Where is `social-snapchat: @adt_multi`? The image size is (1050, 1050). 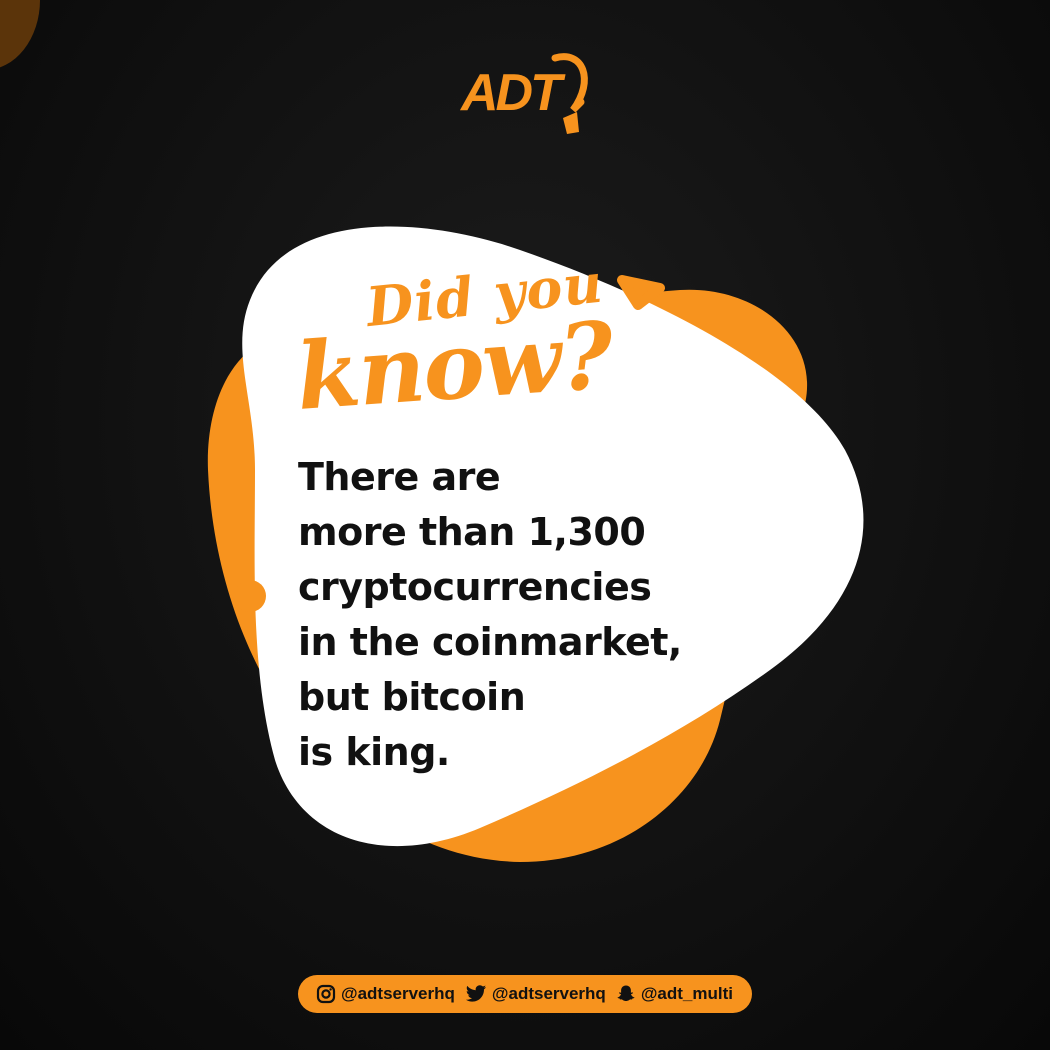
social-snapchat: @adt_multi is located at coordinates (674, 994).